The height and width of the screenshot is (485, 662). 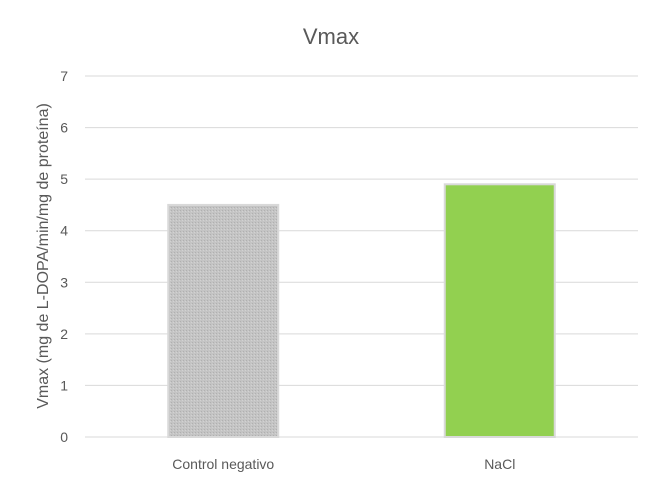 I want to click on bar-control-negativo, so click(x=223, y=320).